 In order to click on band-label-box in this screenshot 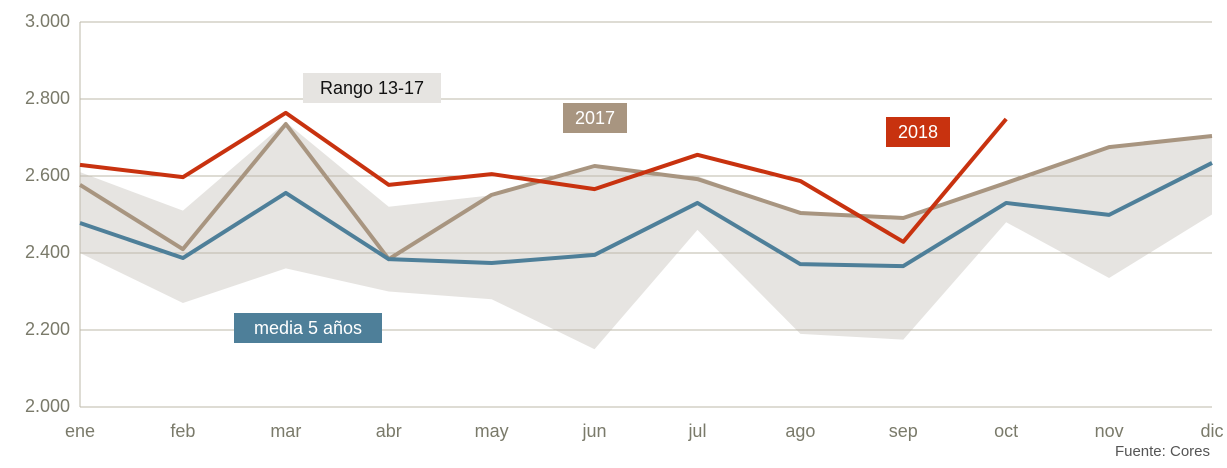, I will do `click(372, 88)`.